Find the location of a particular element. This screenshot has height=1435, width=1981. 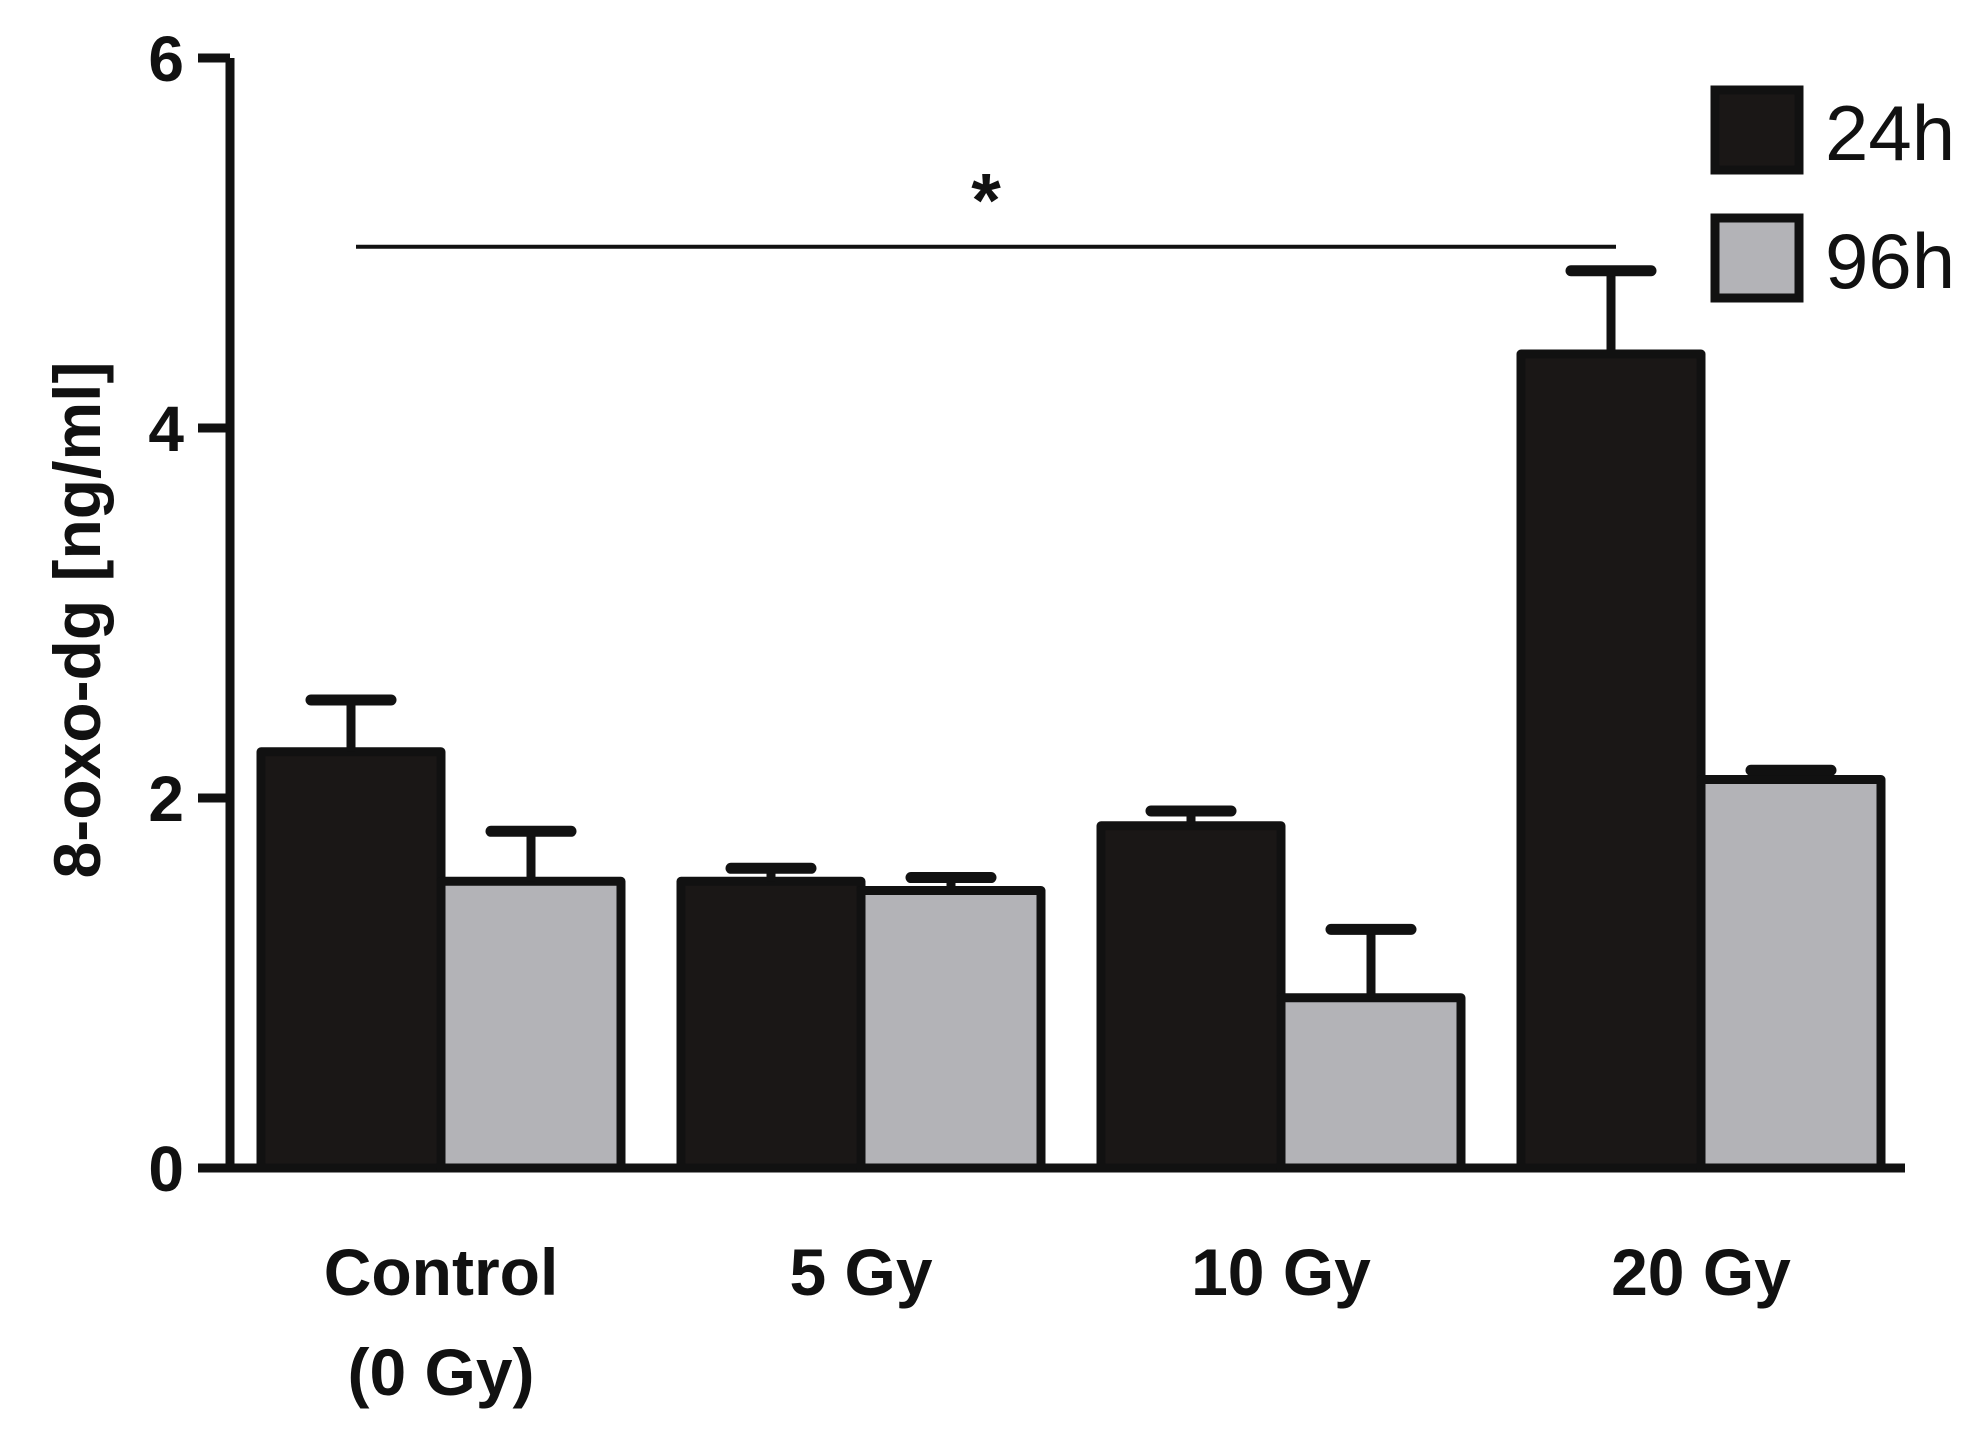

y-tick-label: 2 is located at coordinates (166, 799).